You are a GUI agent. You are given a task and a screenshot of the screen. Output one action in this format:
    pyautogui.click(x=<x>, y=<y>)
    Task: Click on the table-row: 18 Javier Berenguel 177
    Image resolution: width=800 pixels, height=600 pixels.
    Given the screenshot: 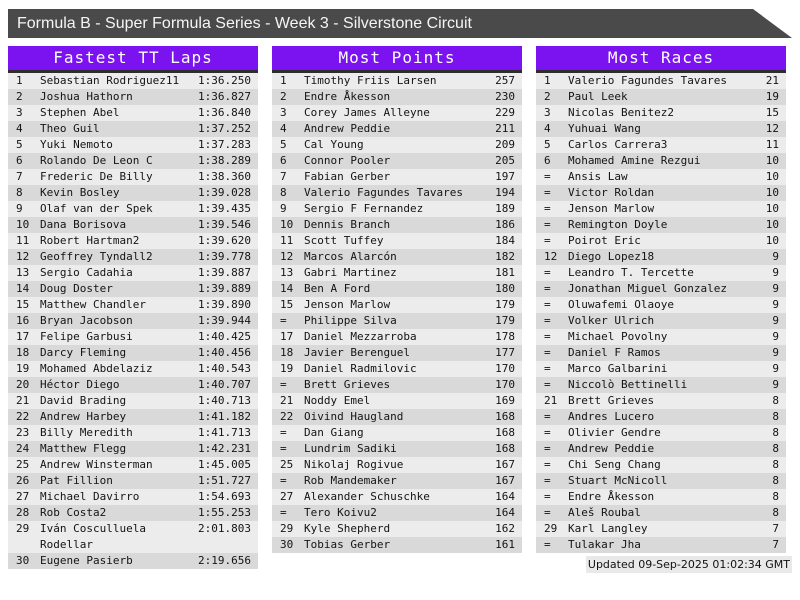 What is the action you would take?
    pyautogui.click(x=397, y=353)
    